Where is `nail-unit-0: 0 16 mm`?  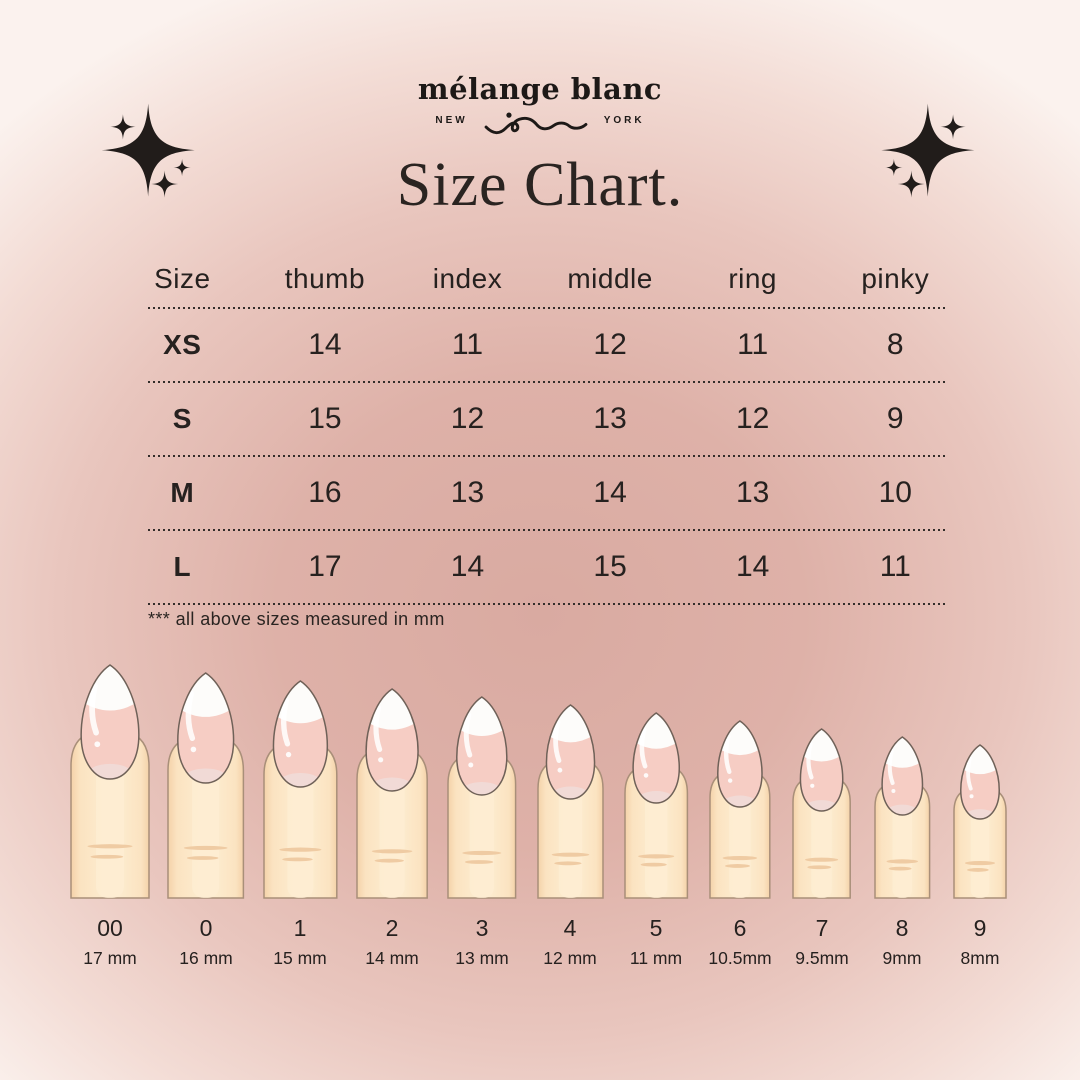
nail-unit-0: 0 16 mm is located at coordinates (206, 820).